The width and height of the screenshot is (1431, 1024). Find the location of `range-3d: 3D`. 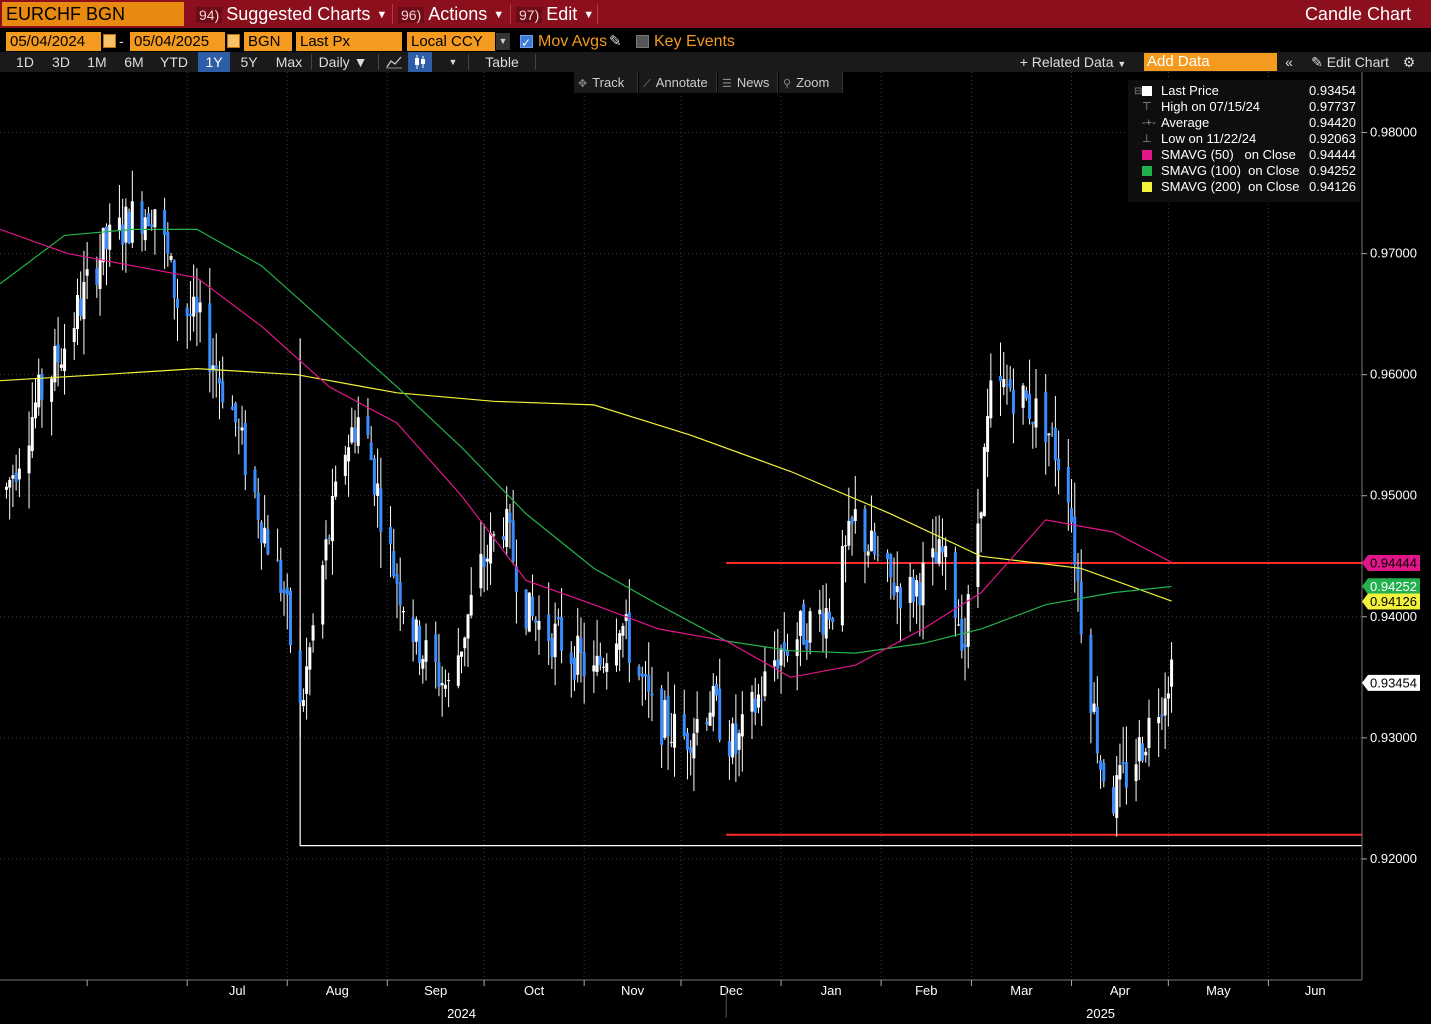

range-3d: 3D is located at coordinates (61, 62).